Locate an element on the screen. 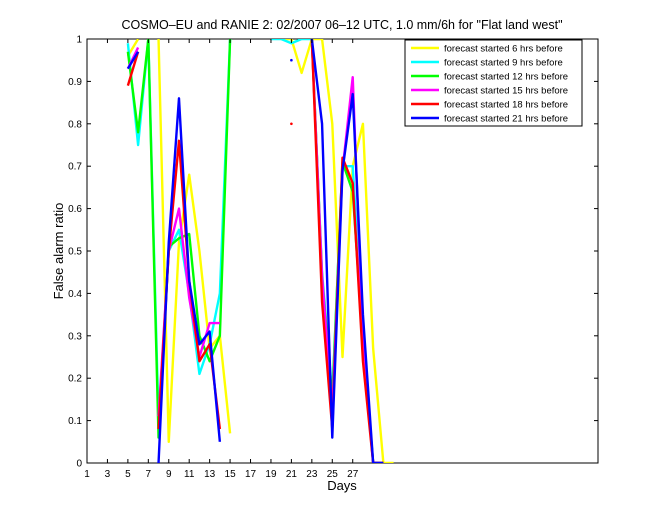  x-tick-label: 15 is located at coordinates (231, 474).